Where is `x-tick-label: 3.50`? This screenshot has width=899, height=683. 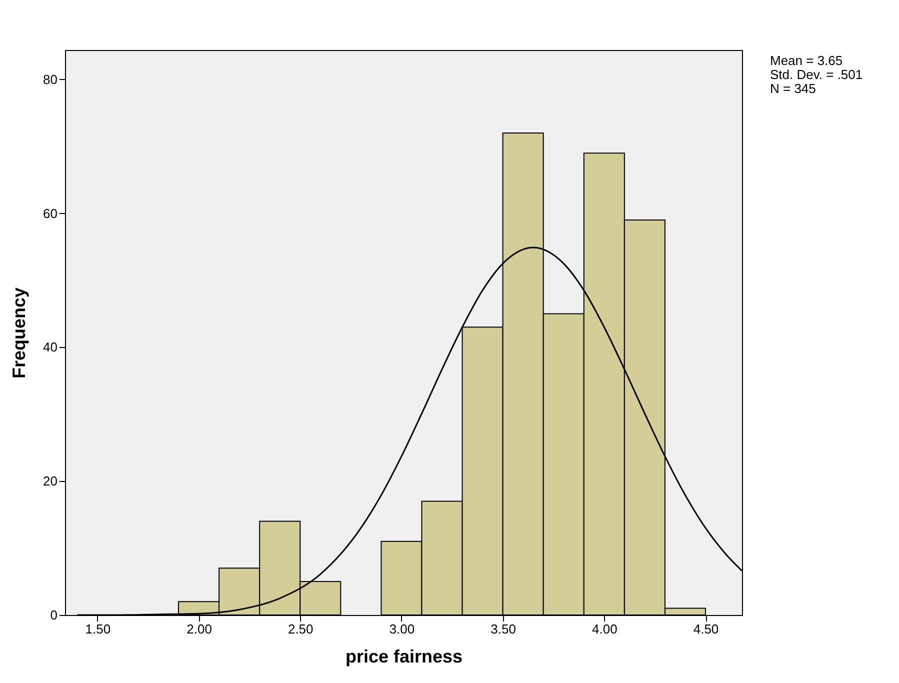 x-tick-label: 3.50 is located at coordinates (503, 629).